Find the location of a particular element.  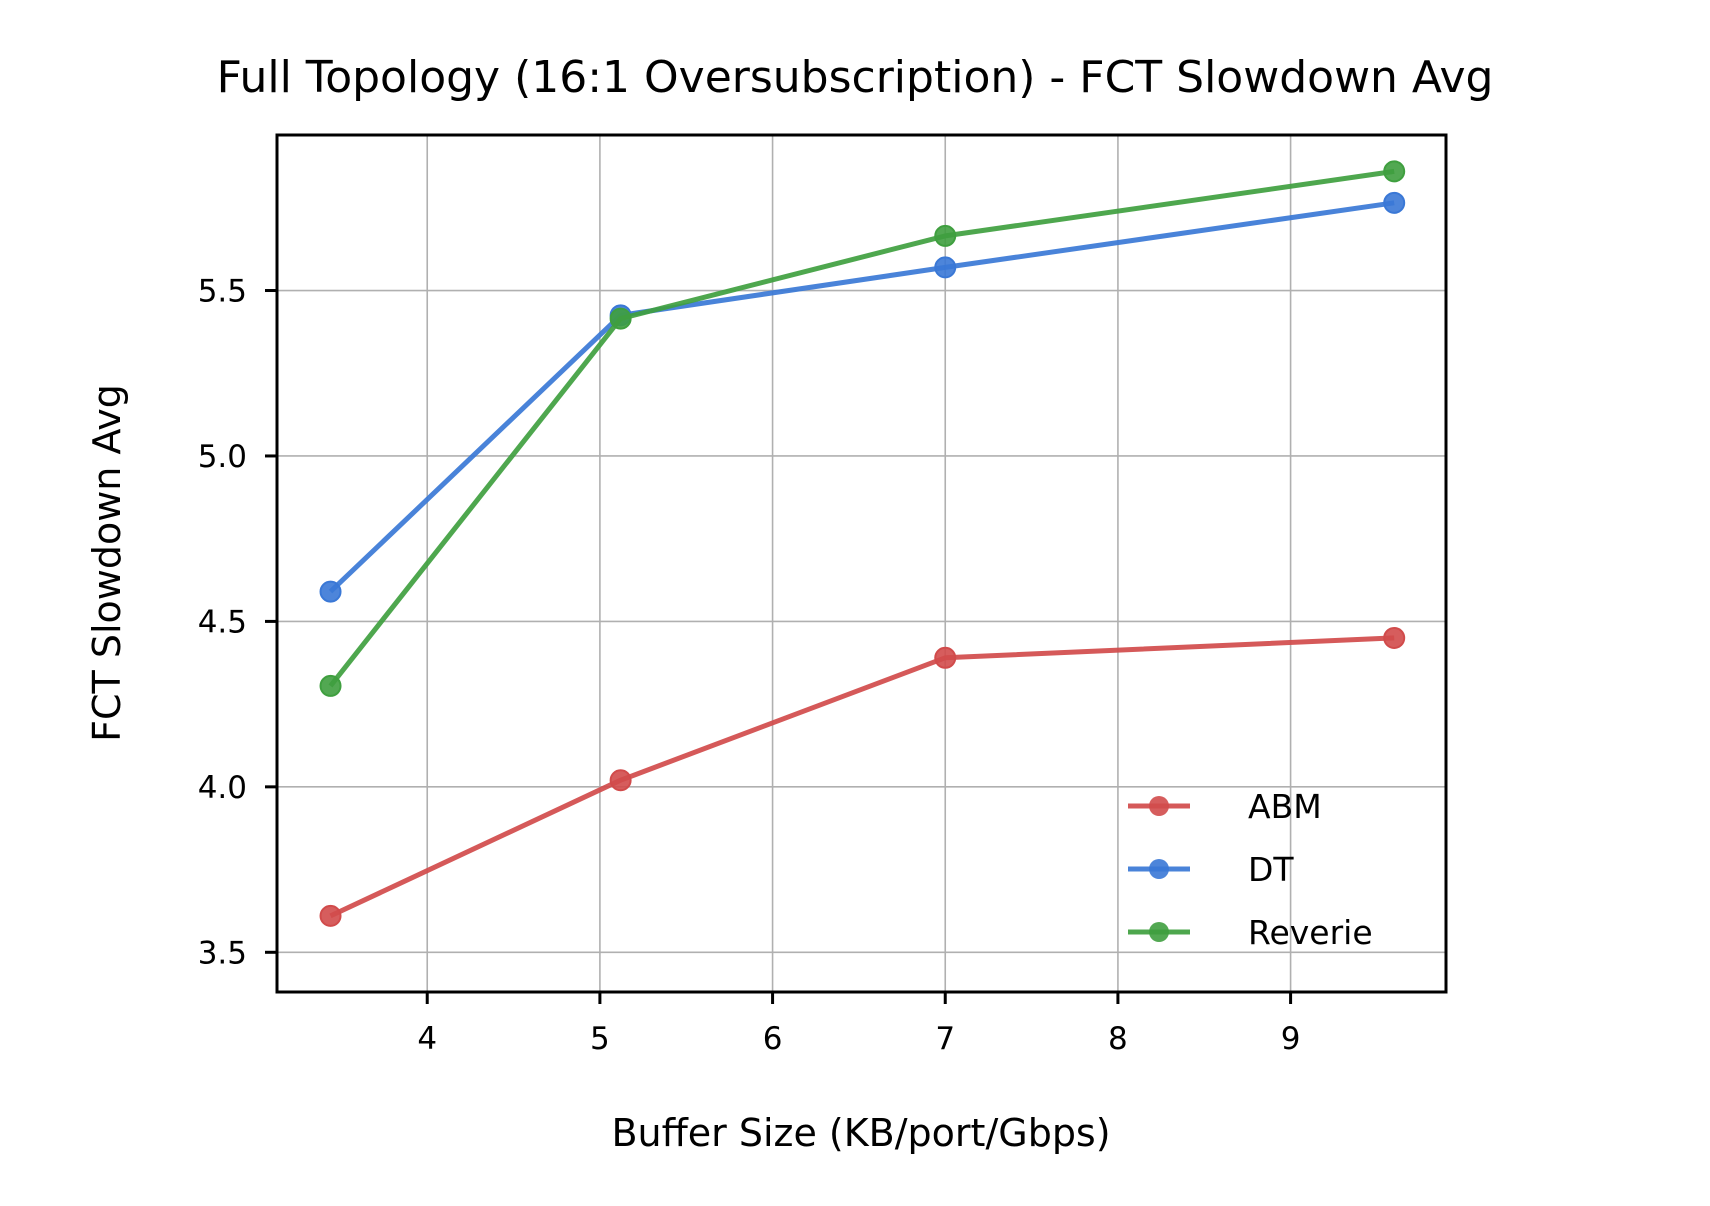

x-axis-label: Buffer Size (KB/port/Gbps) is located at coordinates (860, 1133).